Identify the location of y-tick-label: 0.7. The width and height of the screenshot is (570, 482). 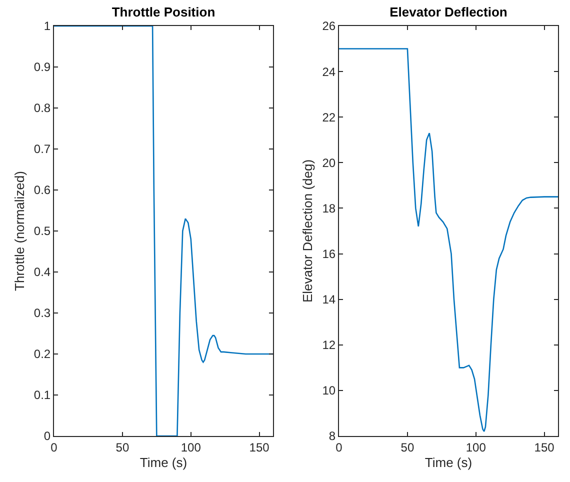
(42, 149).